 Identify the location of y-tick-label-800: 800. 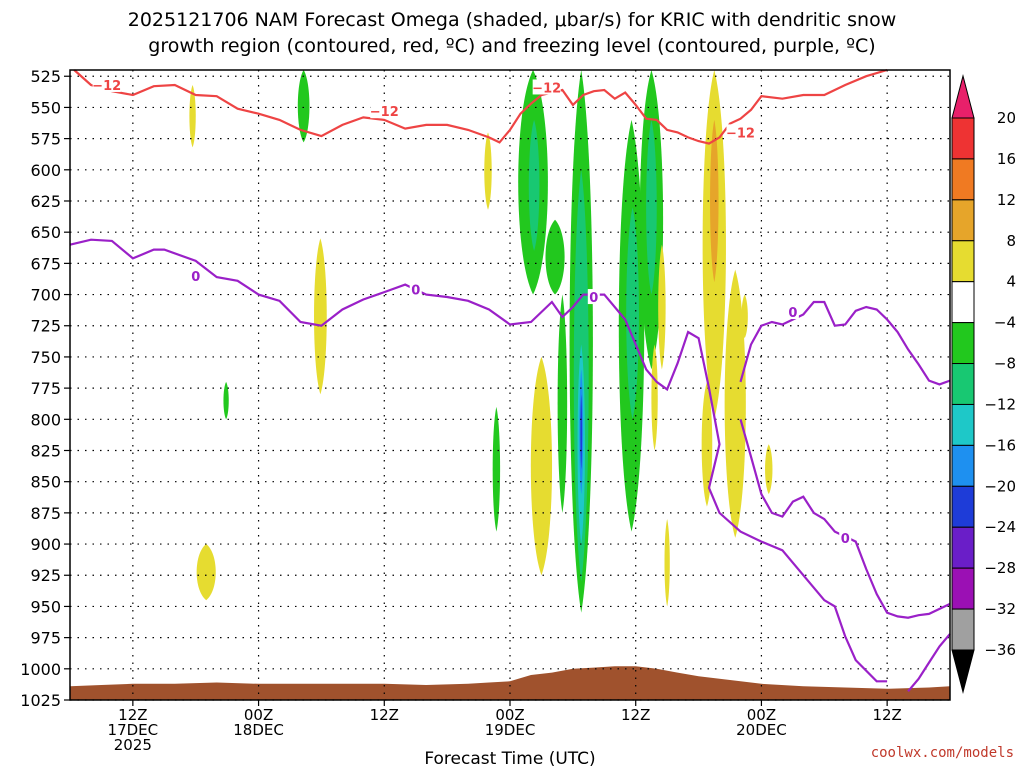
(45, 419).